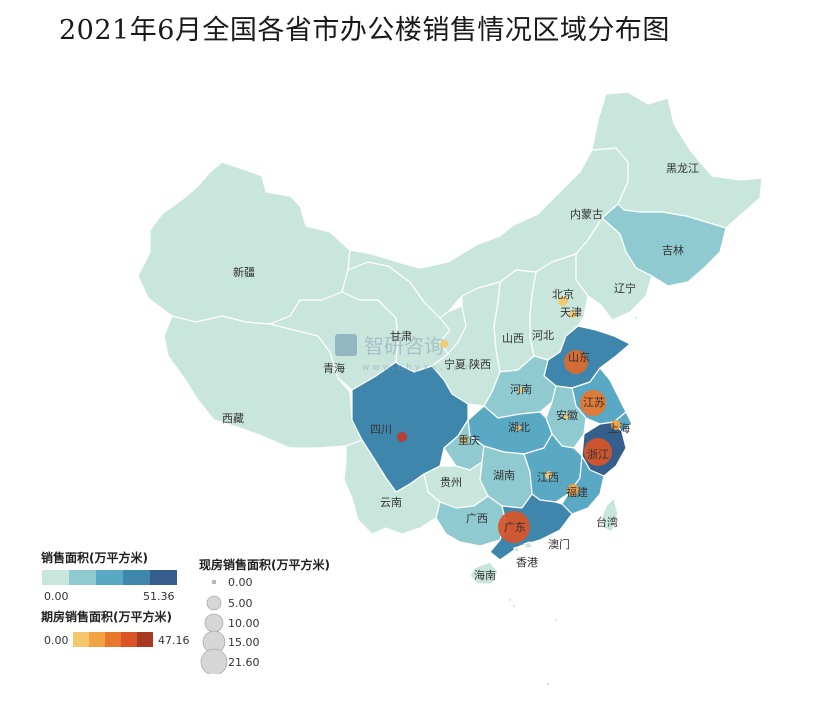 The height and width of the screenshot is (706, 813). I want to click on region-heilongjiang, so click(677, 160).